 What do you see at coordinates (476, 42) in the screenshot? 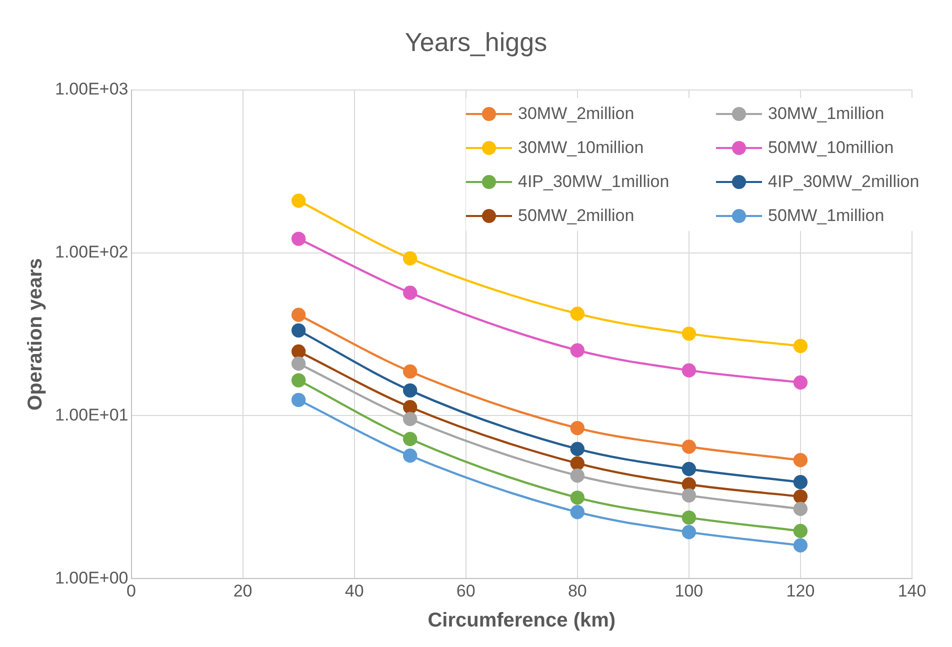
I see `chart-title: Years_higgs` at bounding box center [476, 42].